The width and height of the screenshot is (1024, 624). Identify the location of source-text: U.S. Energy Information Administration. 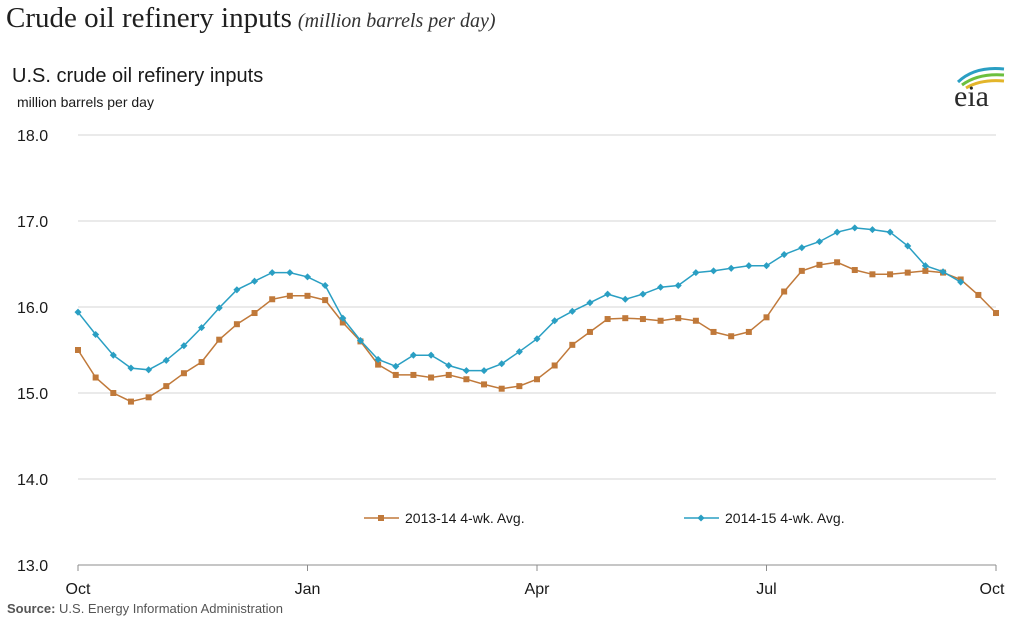
(169, 608).